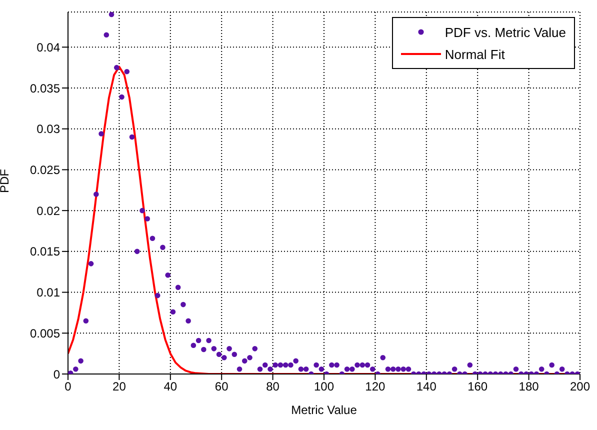 This screenshot has height=430, width=597. Describe the element at coordinates (171, 387) in the screenshot. I see `x-tick-label: 40` at that location.